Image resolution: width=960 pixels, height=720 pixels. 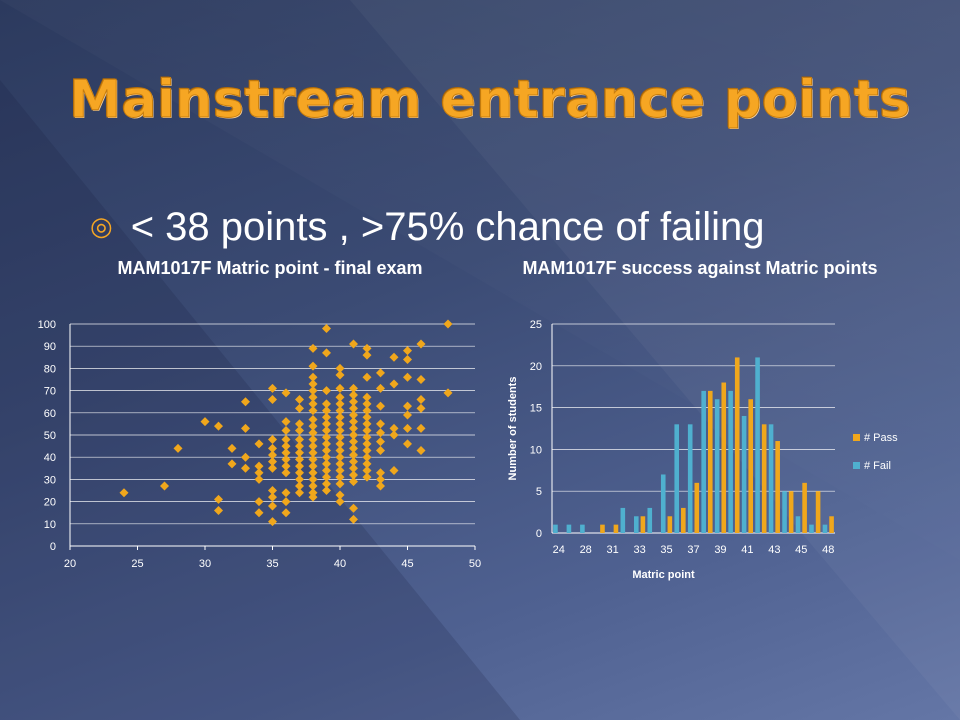 What do you see at coordinates (50, 480) in the screenshot?
I see `scatter-y-tick-label: 30` at bounding box center [50, 480].